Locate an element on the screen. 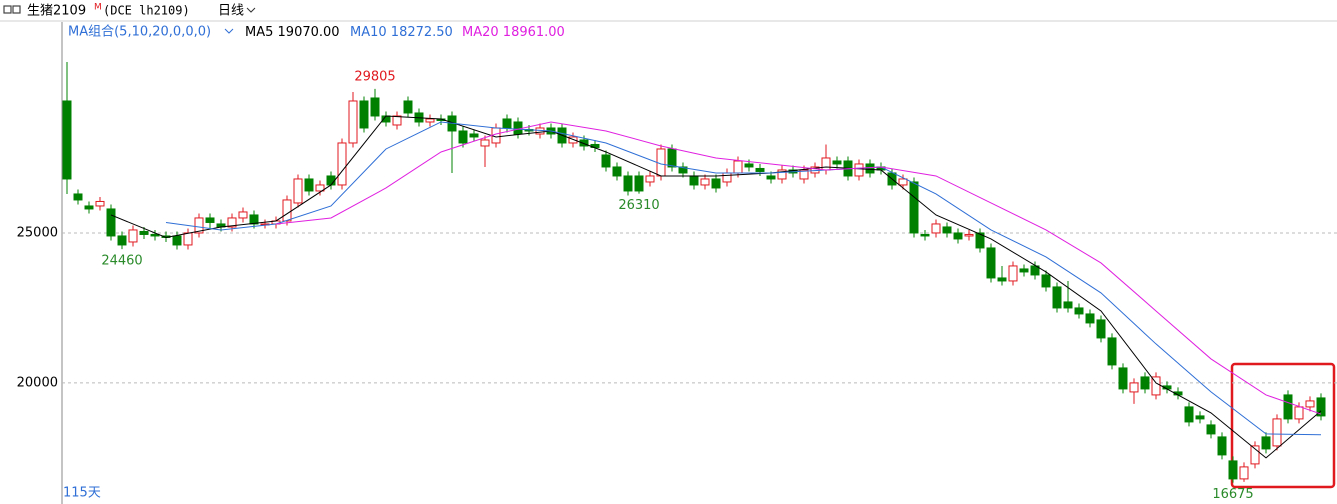  symbol-code: (DCE lh2109) is located at coordinates (146, 11).